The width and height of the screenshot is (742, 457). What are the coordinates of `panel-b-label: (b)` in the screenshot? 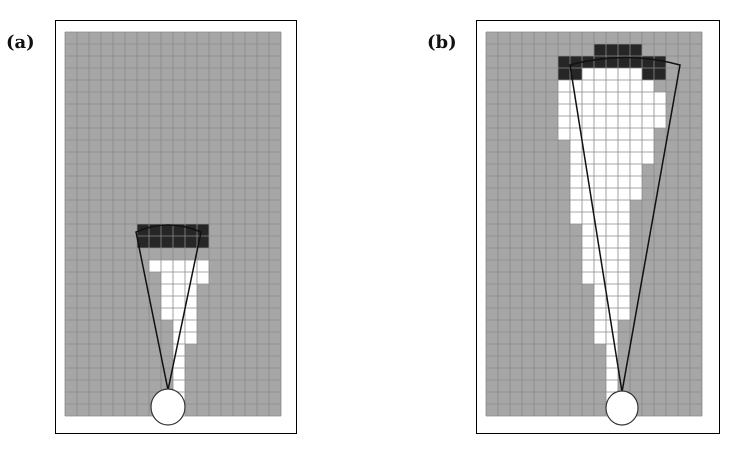 It's located at (442, 42).